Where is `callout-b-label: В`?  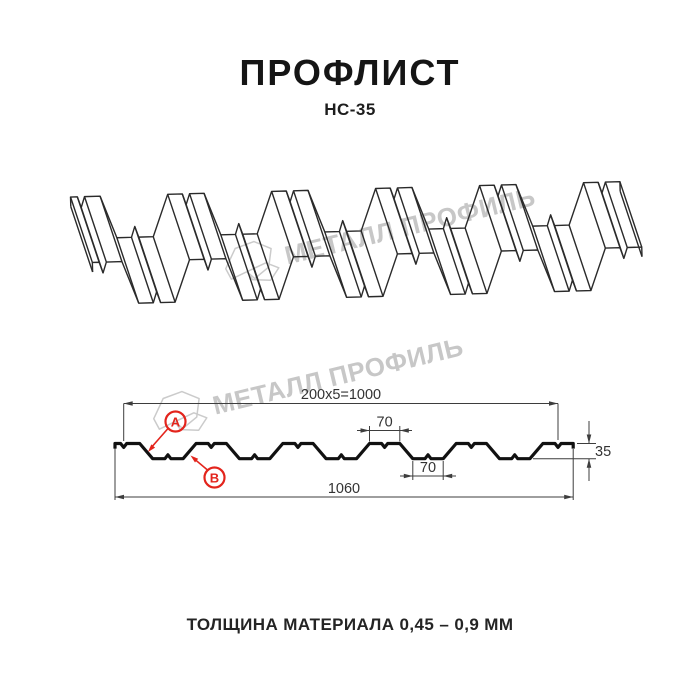
callout-b-label: В is located at coordinates (214, 477).